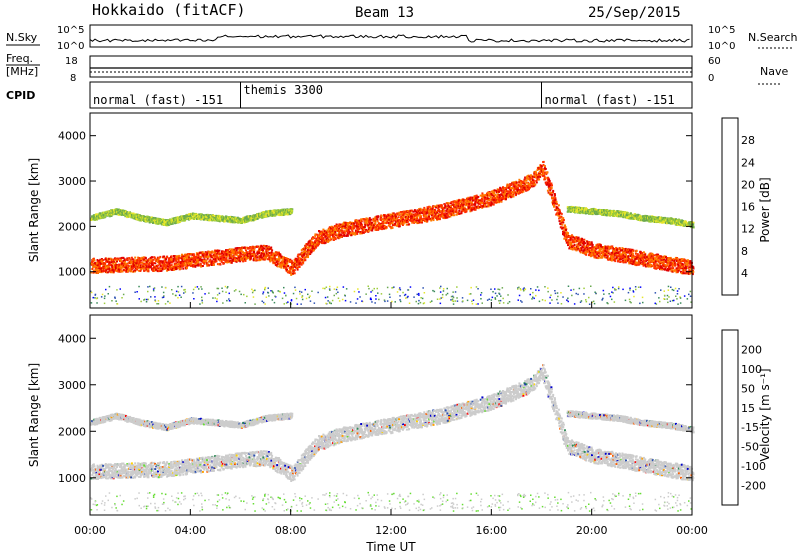 The width and height of the screenshot is (800, 554). What do you see at coordinates (634, 13) in the screenshot?
I see `date-title: 25/Sep/2015` at bounding box center [634, 13].